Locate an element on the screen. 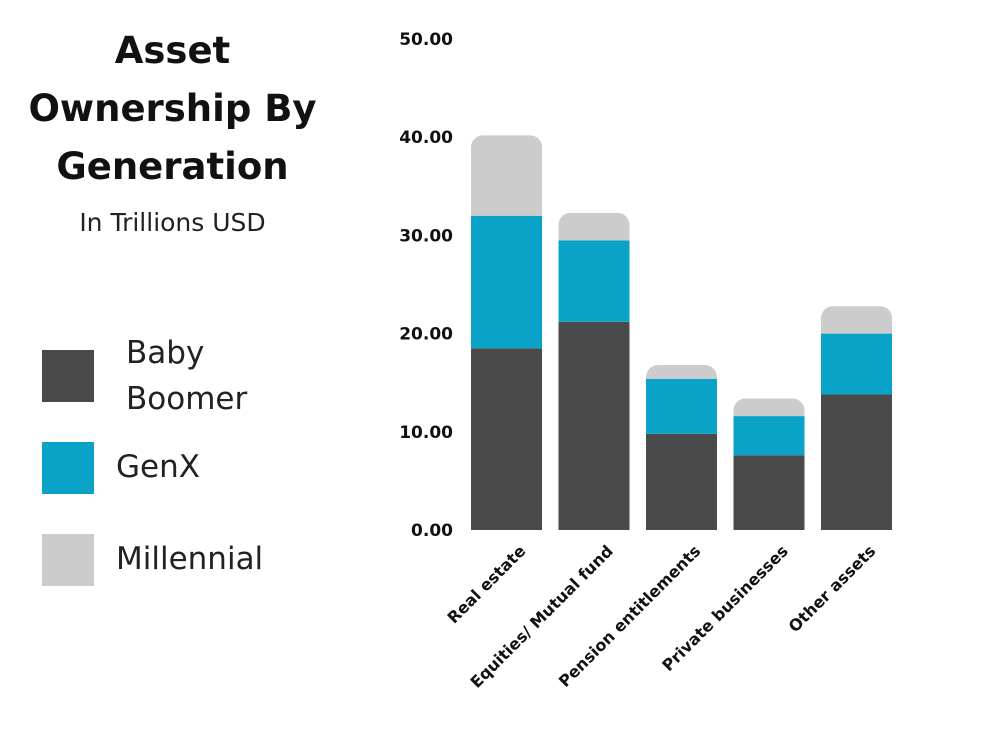 The image size is (1000, 750). x-category-label: Real estate is located at coordinates (487, 584).